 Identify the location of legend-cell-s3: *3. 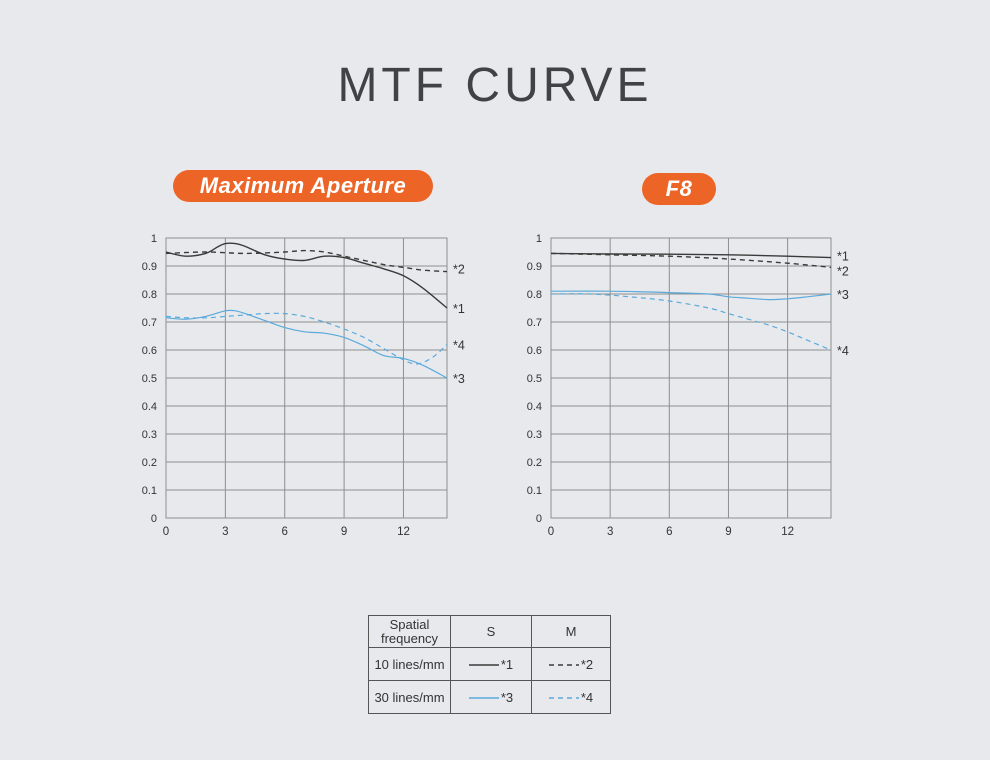
(491, 697).